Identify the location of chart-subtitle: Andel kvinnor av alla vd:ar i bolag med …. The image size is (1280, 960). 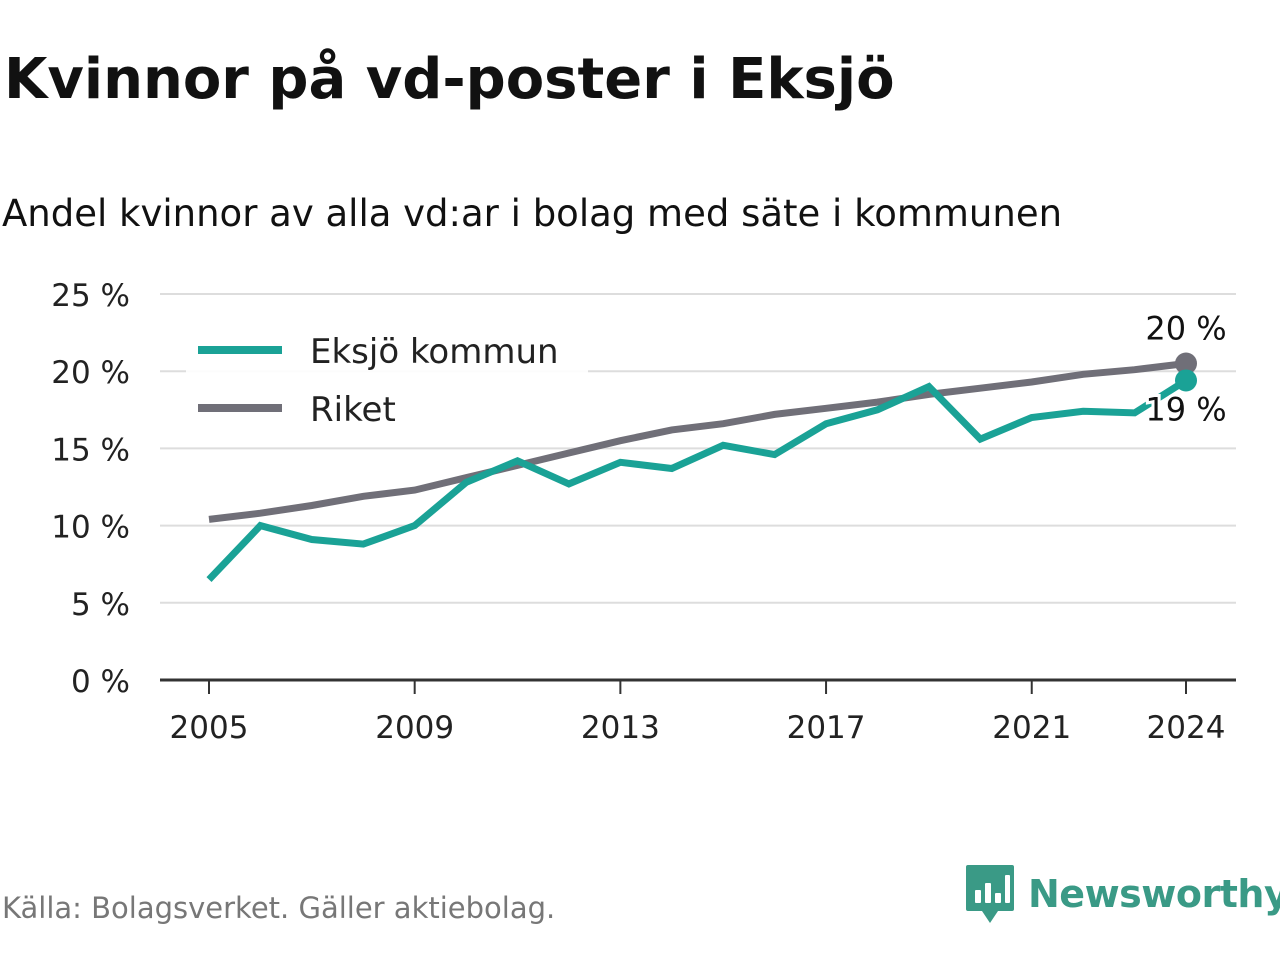
(532, 213).